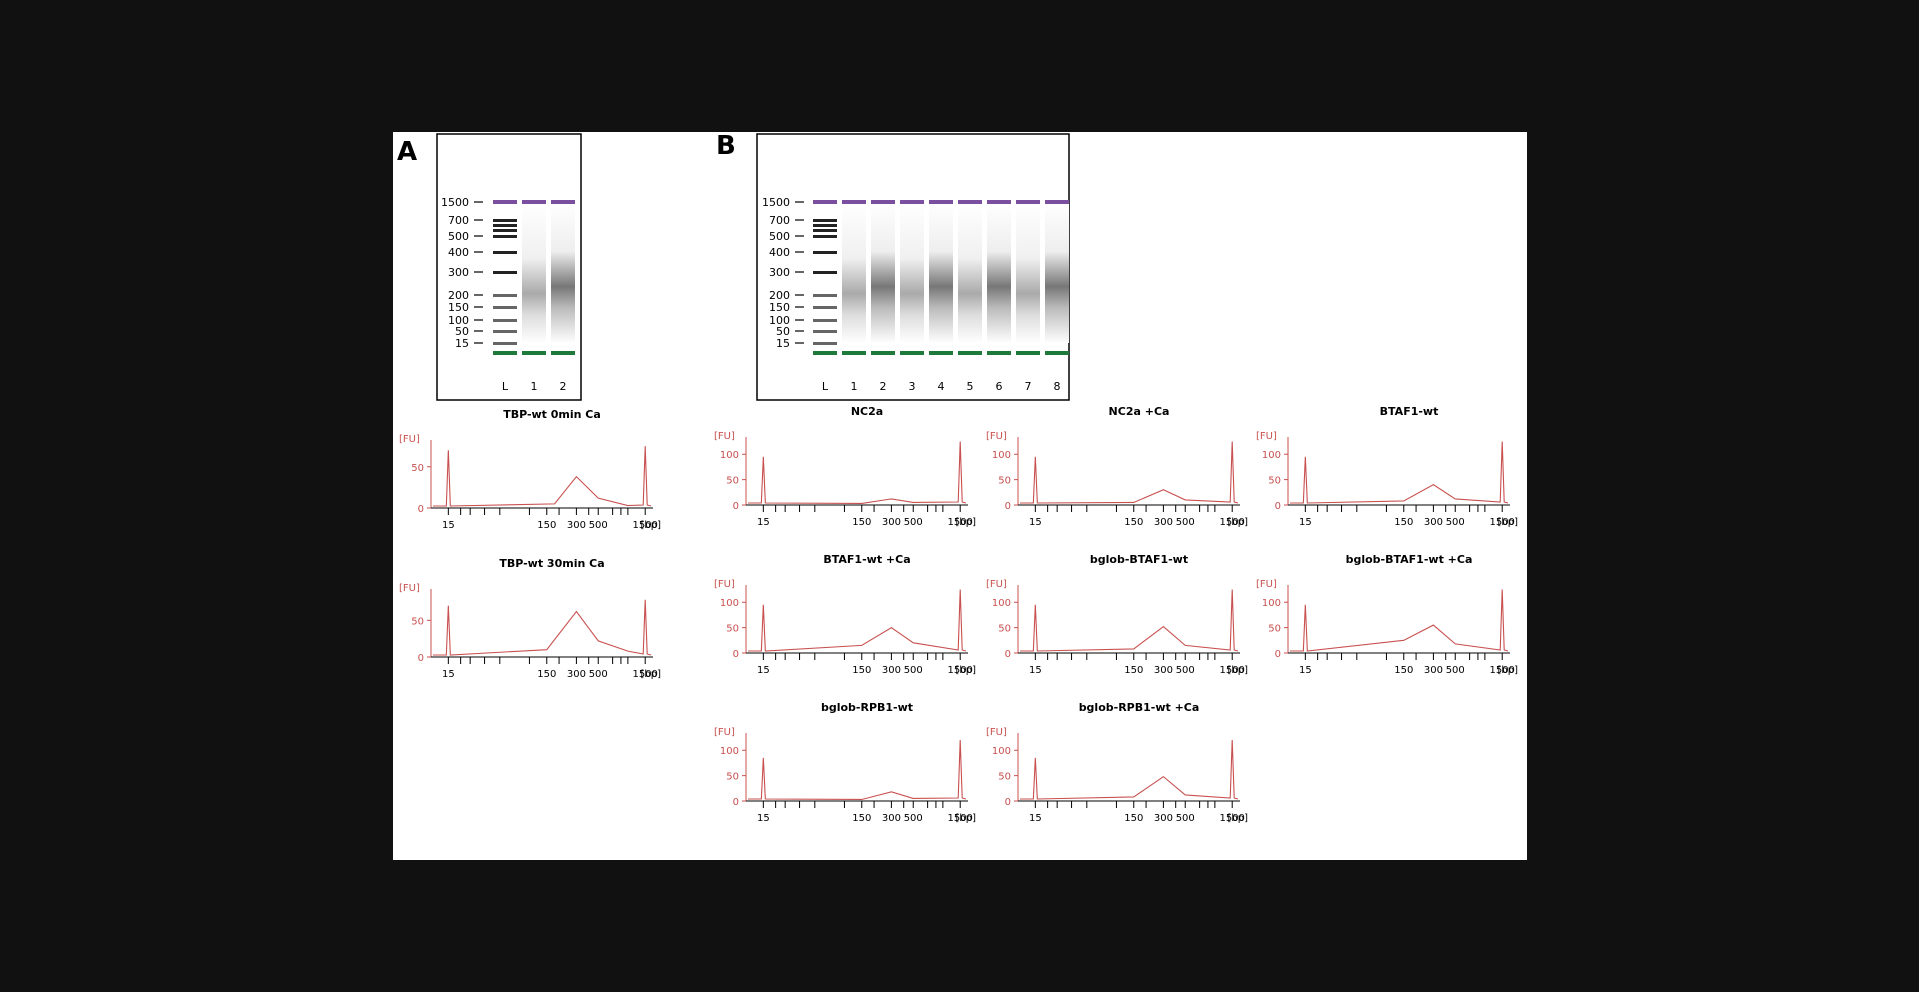 The width and height of the screenshot is (1919, 992). I want to click on lane-label: L, so click(825, 386).